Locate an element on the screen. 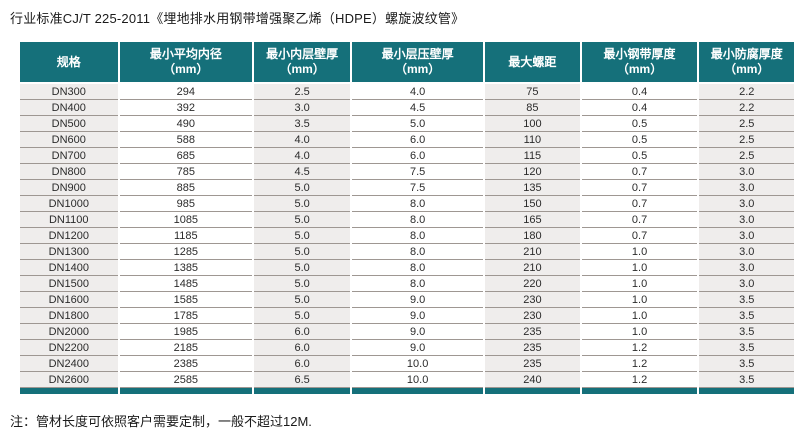 The width and height of the screenshot is (812, 446). spec-cell: DN2400 is located at coordinates (69, 364).